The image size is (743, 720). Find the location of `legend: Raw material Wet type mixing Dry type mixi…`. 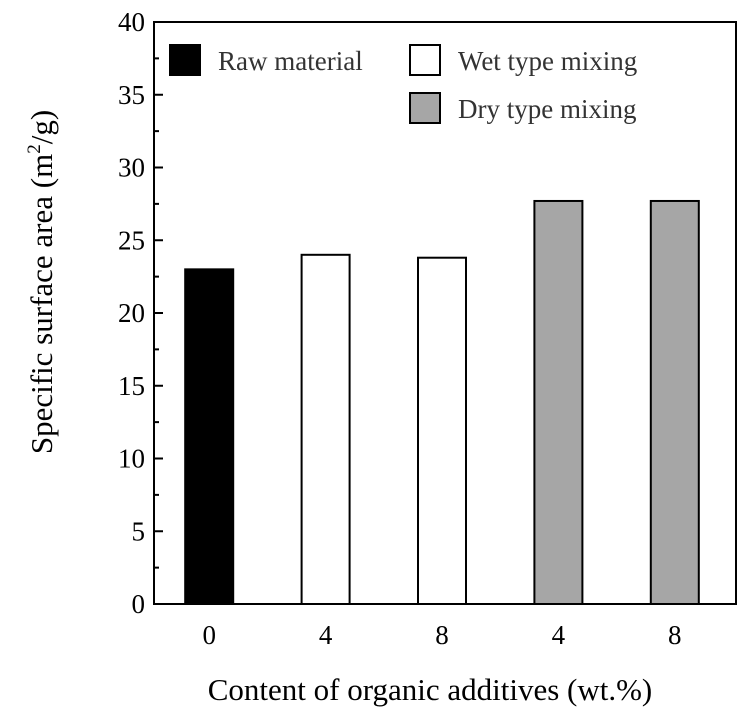

legend: Raw material Wet type mixing Dry type mixi… is located at coordinates (403, 84).